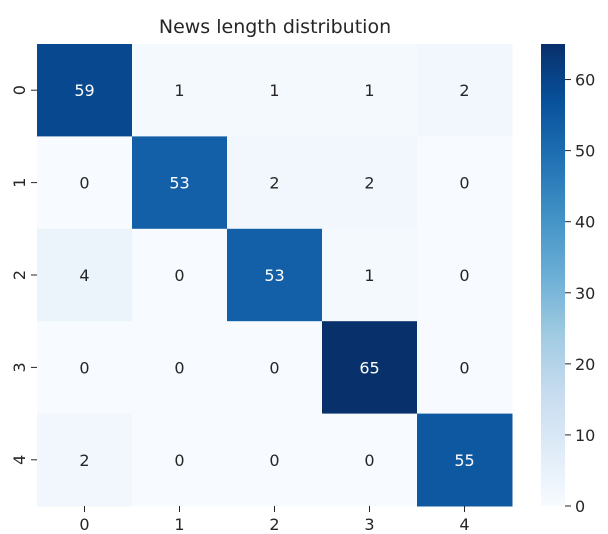 Image resolution: width=608 pixels, height=534 pixels. What do you see at coordinates (585, 435) in the screenshot?
I see `colorbar-tick-label: 10` at bounding box center [585, 435].